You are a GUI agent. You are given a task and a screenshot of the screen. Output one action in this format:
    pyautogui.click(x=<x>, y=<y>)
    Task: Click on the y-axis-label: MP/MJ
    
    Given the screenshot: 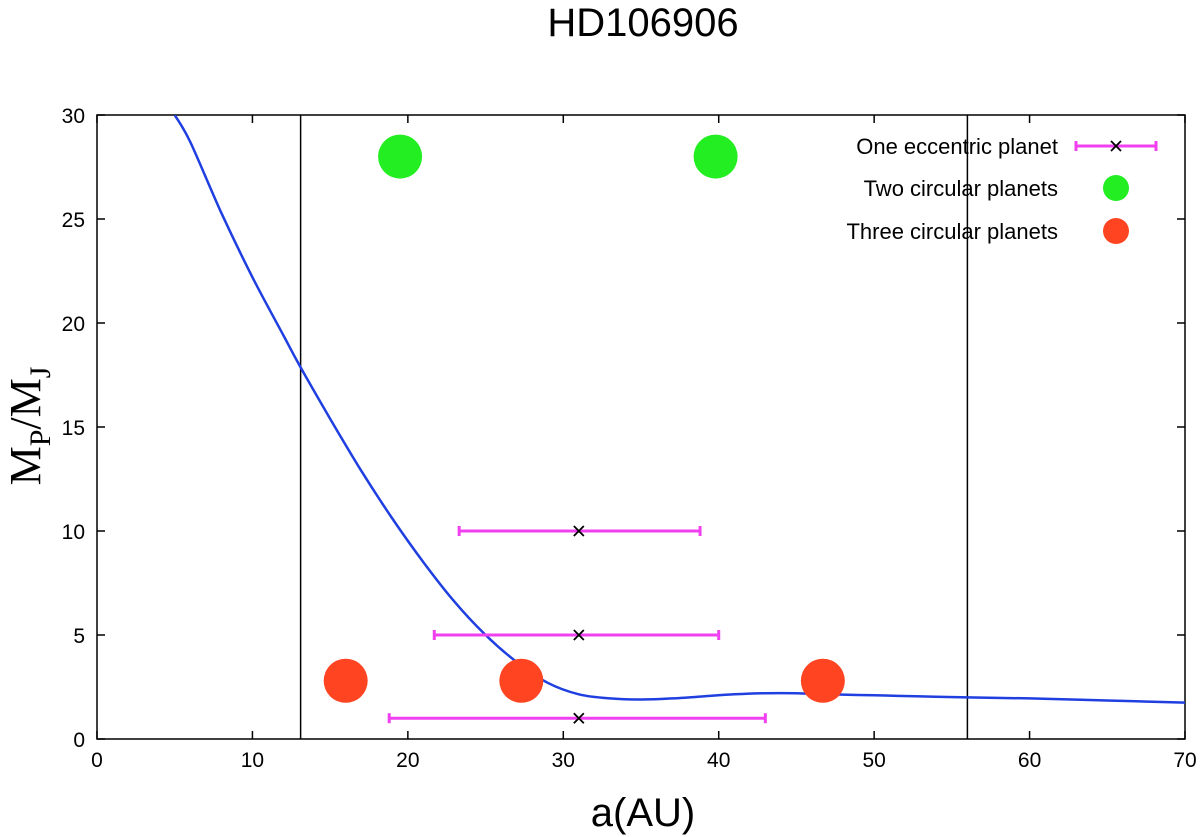 What is the action you would take?
    pyautogui.click(x=29, y=425)
    